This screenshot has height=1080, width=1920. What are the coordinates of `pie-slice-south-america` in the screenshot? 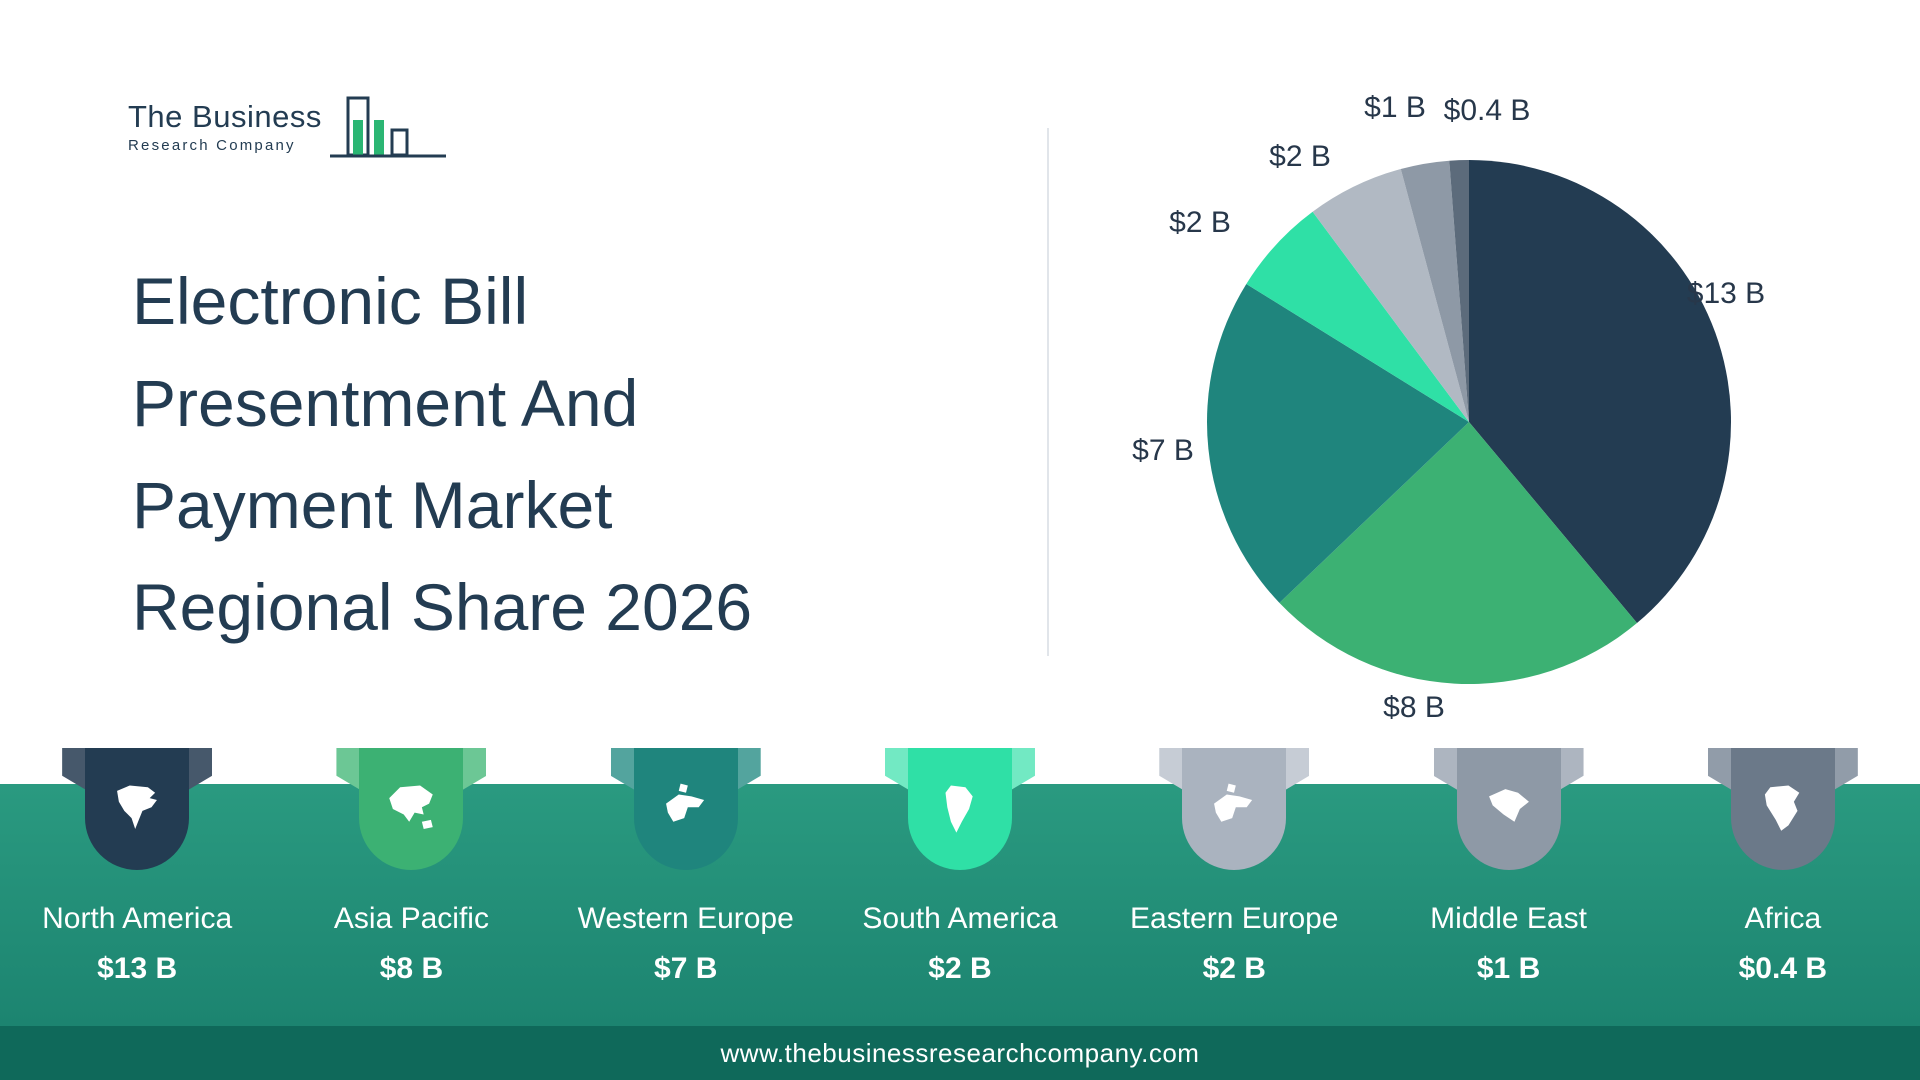 It's located at (1357, 316).